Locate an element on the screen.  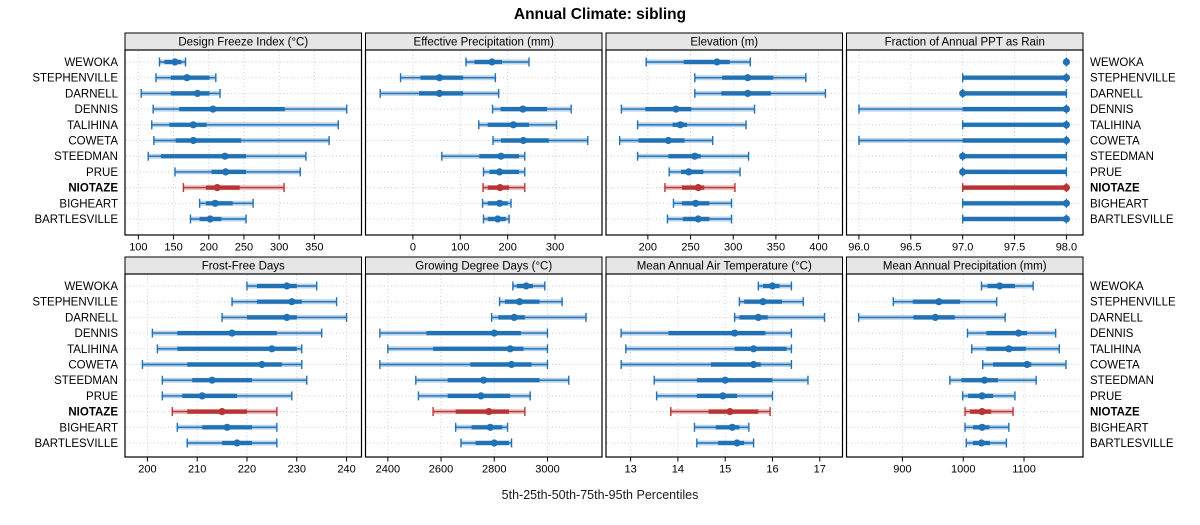
x-tick-label: 13 is located at coordinates (630, 470).